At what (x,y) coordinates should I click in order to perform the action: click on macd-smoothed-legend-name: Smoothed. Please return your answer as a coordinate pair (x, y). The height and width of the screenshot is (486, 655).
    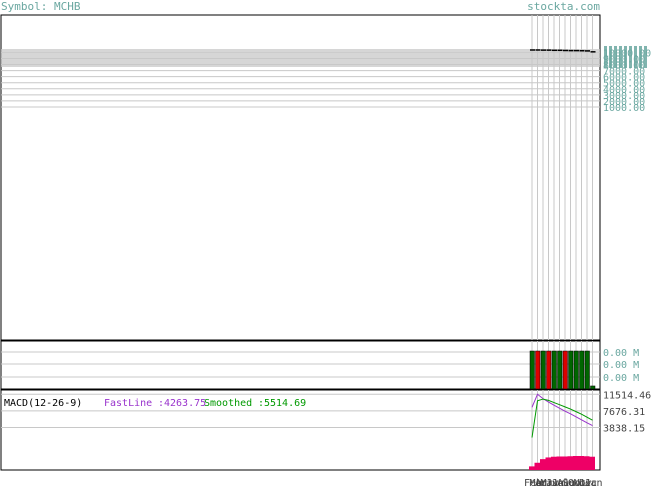
    Looking at the image, I should click on (228, 403).